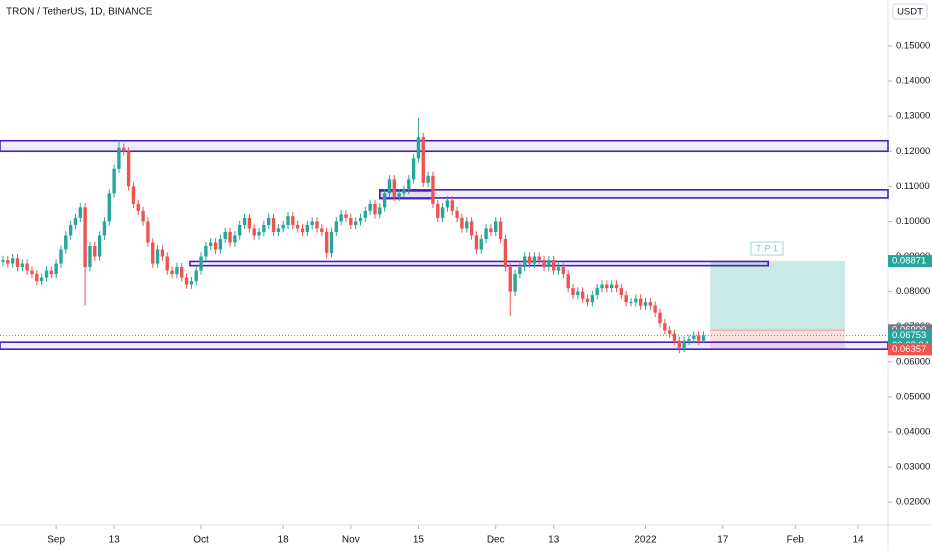 This screenshot has height=550, width=932. What do you see at coordinates (351, 540) in the screenshot?
I see `x-tick-label: Nov` at bounding box center [351, 540].